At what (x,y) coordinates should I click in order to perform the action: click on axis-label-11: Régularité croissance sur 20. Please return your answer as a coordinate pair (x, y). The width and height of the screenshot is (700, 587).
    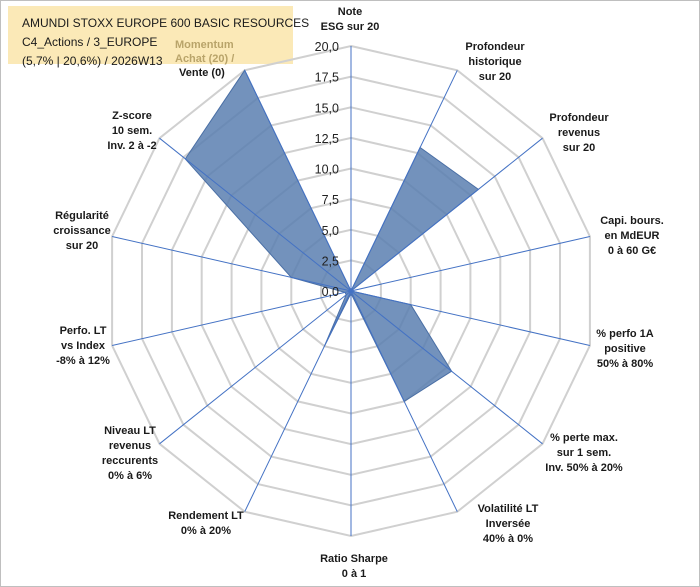
    Looking at the image, I should click on (81, 231).